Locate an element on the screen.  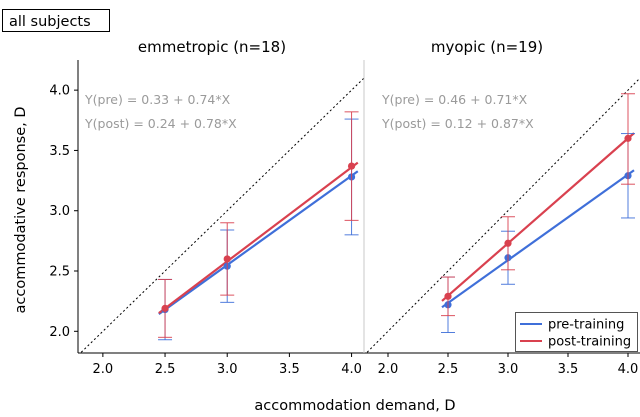
legend-box is located at coordinates (576, 332).